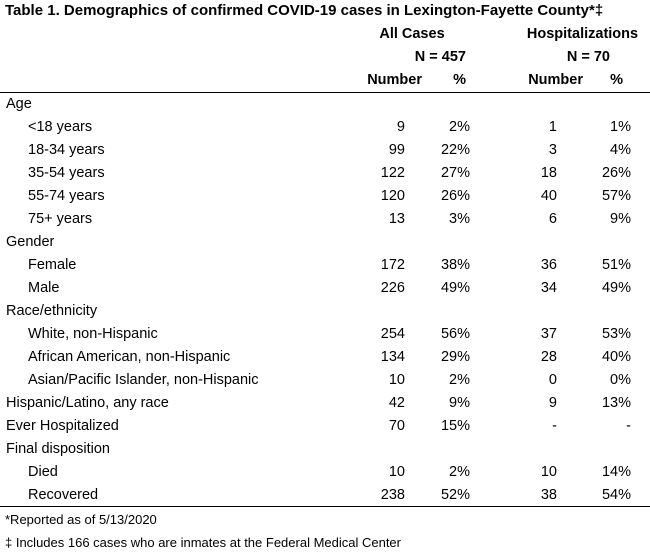 The width and height of the screenshot is (650, 552). What do you see at coordinates (325, 311) in the screenshot?
I see `table-row: Race/ethnicity` at bounding box center [325, 311].